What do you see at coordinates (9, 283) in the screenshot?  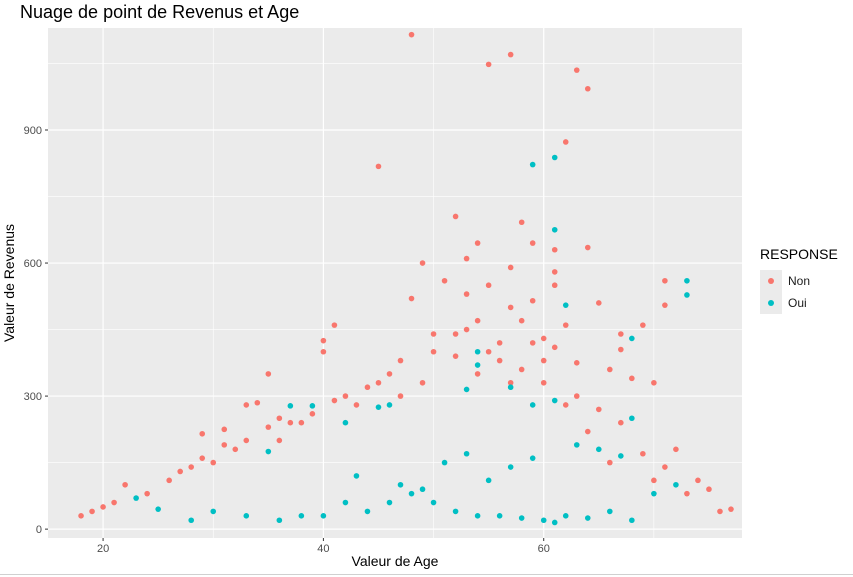 I see `y-axis-label: Valeur de Revenus` at bounding box center [9, 283].